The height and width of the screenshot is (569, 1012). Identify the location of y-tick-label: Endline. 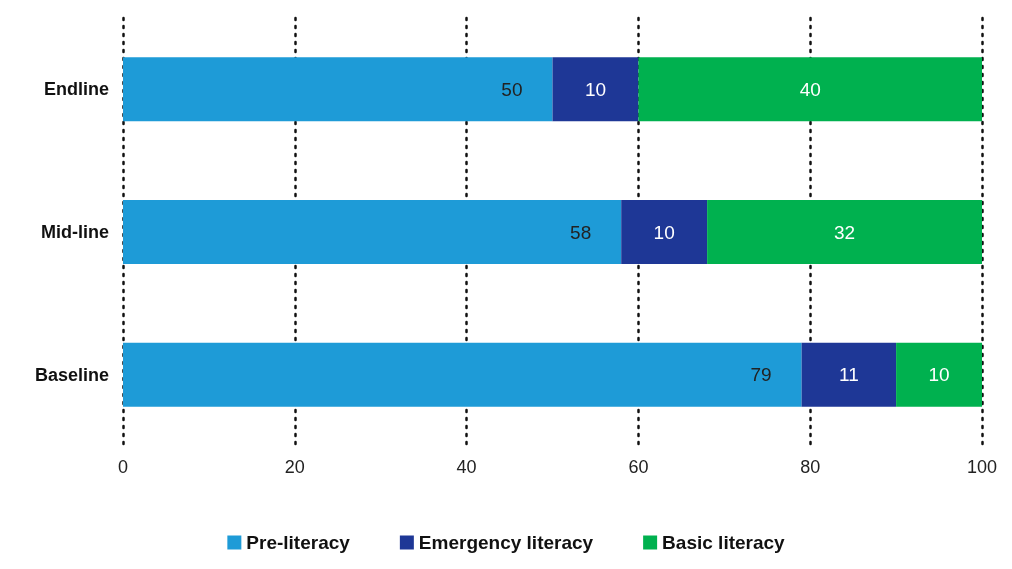
(76, 89).